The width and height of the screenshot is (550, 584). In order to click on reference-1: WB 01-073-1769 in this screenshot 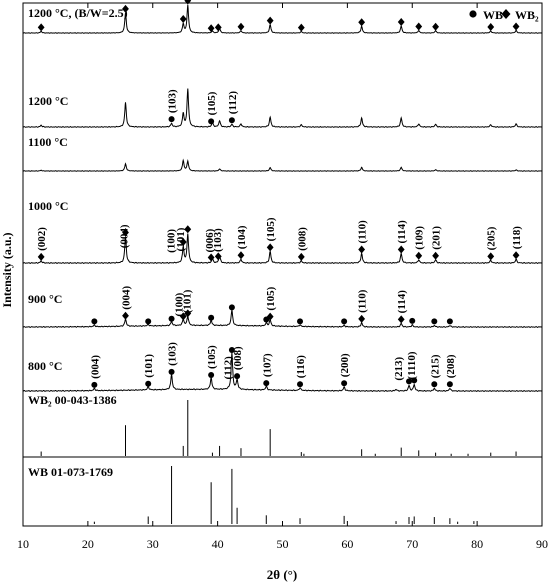, I will do `click(251, 494)`.